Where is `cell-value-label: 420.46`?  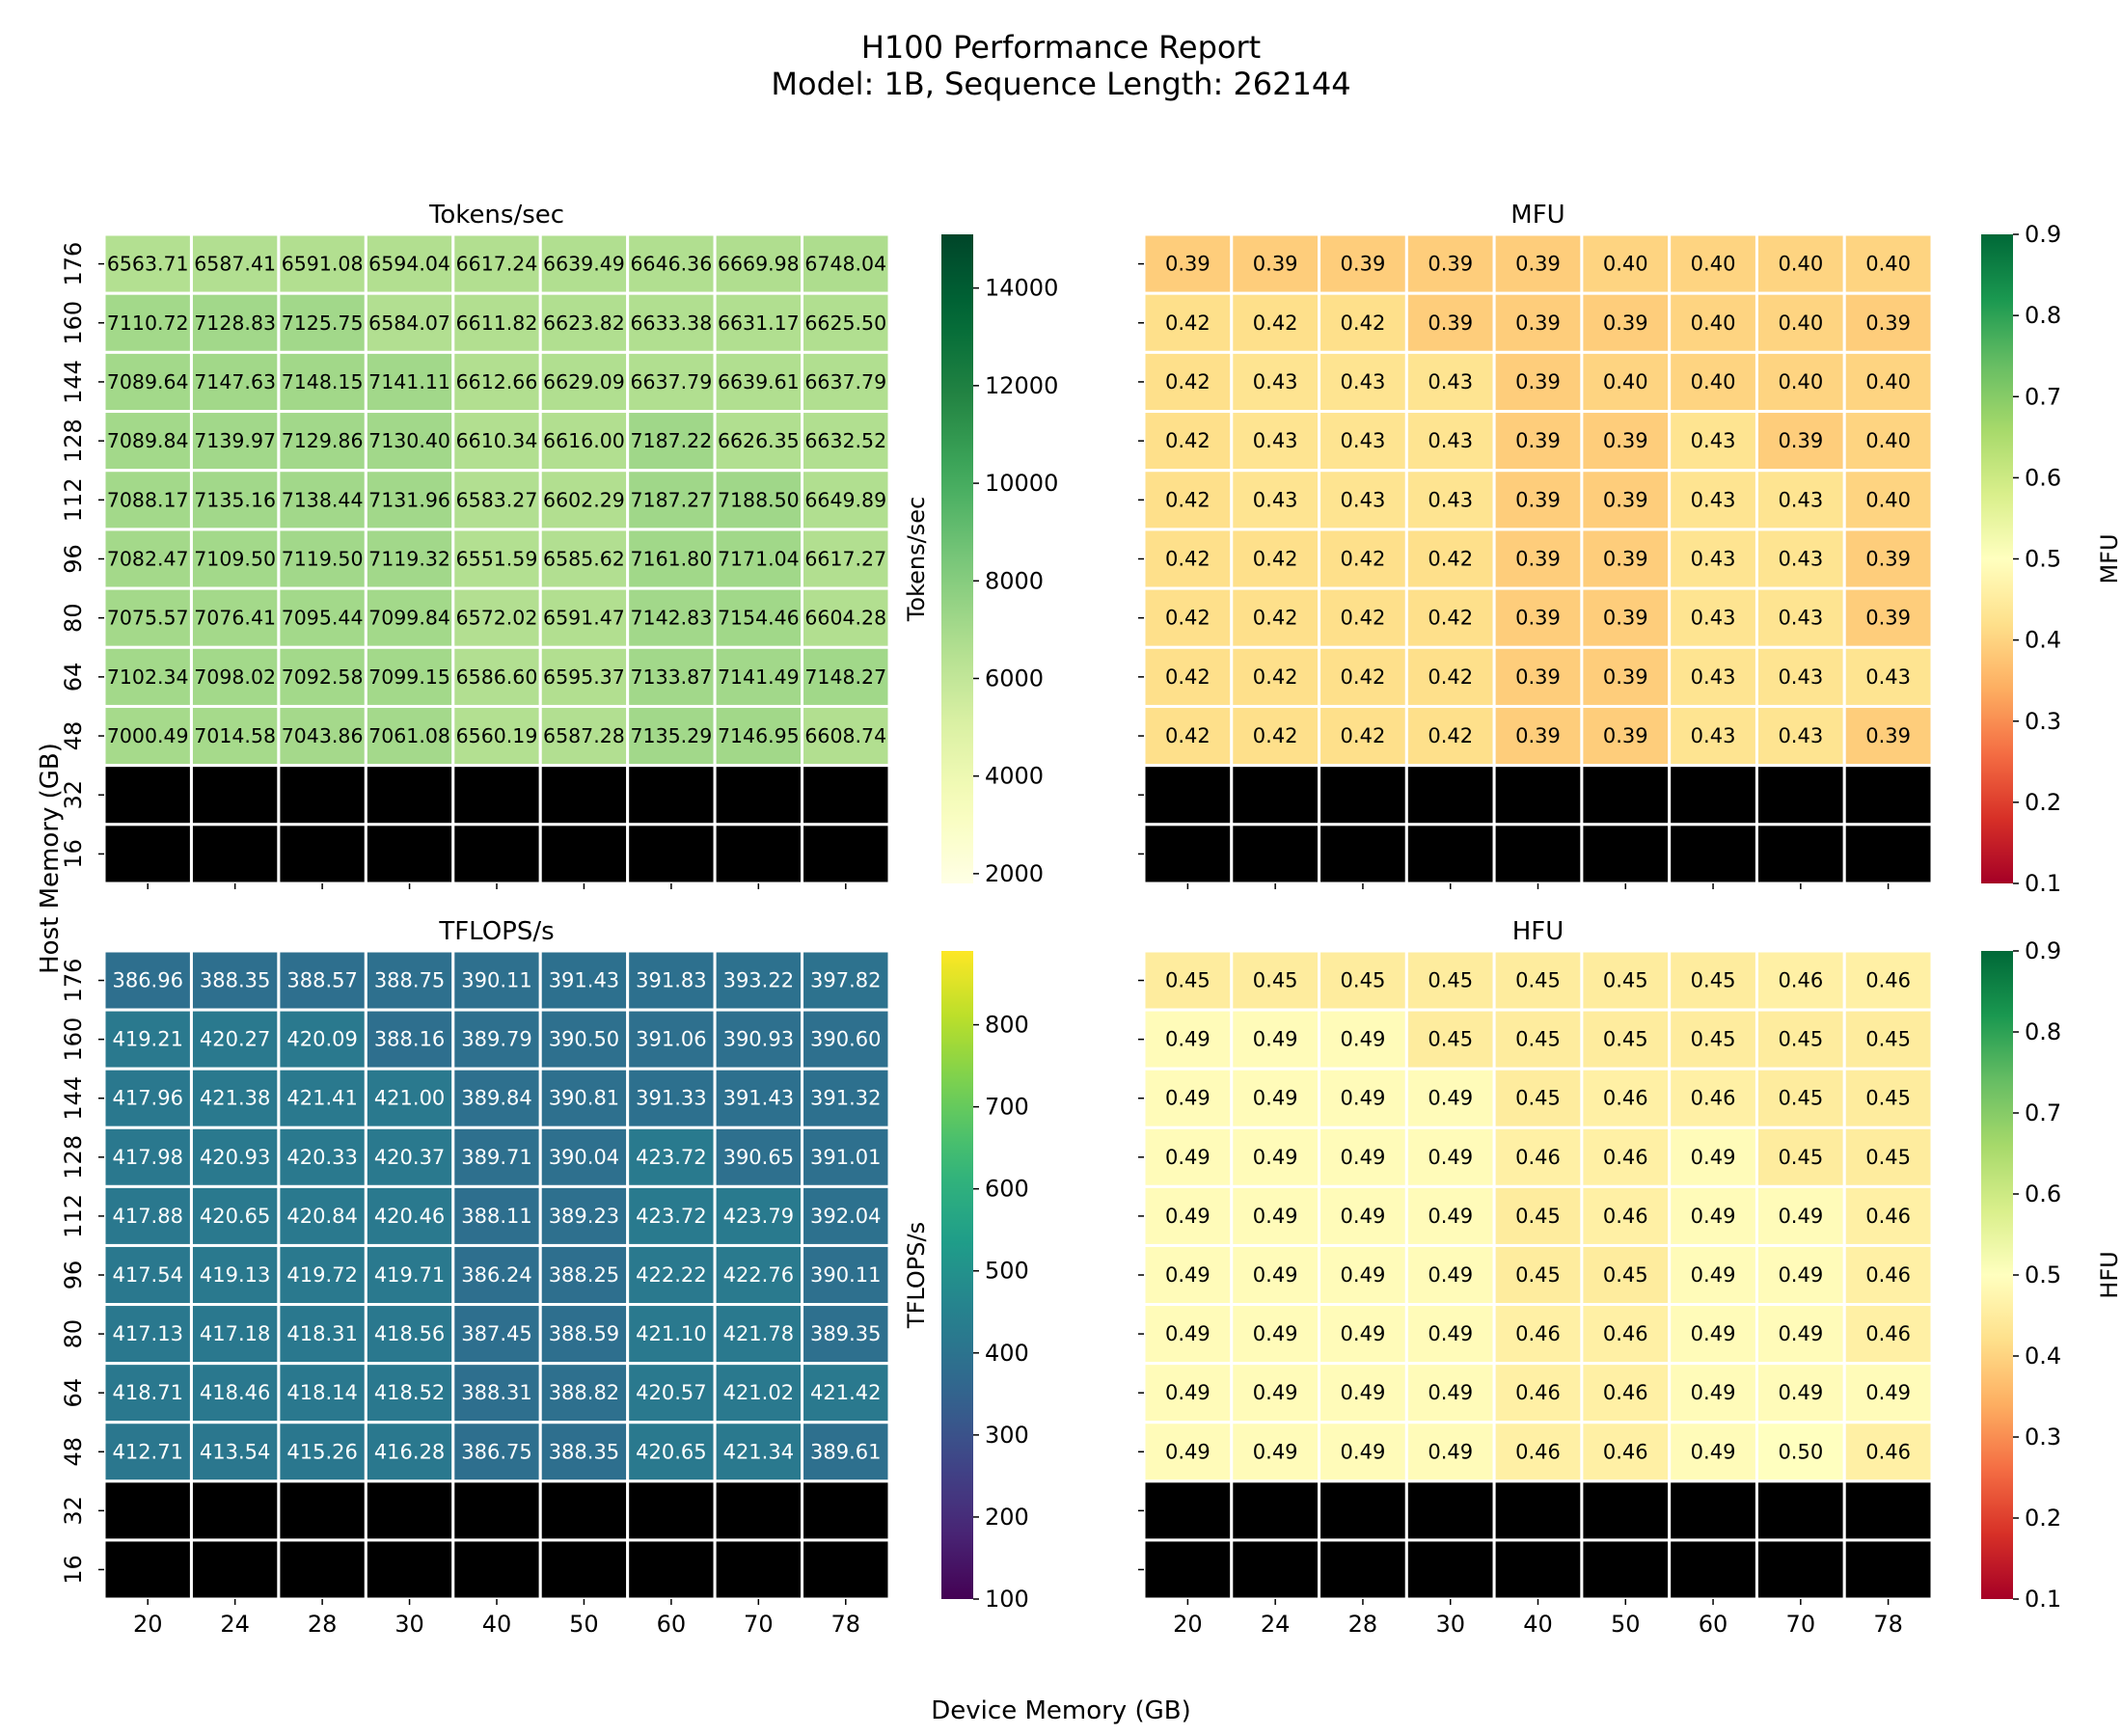 cell-value-label: 420.46 is located at coordinates (410, 1216).